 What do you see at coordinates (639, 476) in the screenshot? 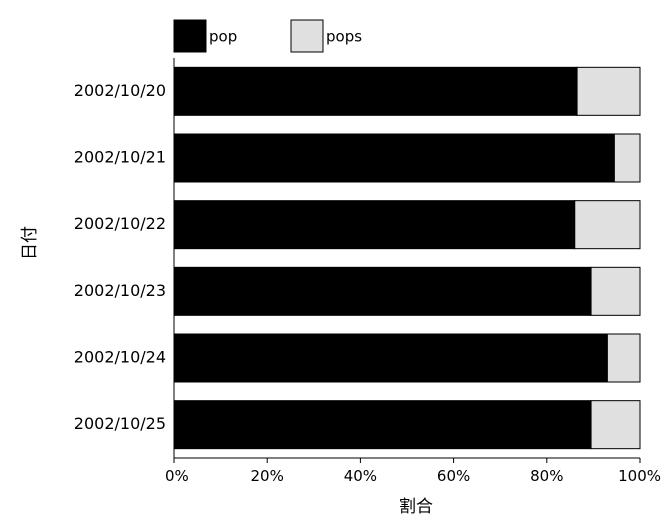
I see `x-tick-label: 100%` at bounding box center [639, 476].